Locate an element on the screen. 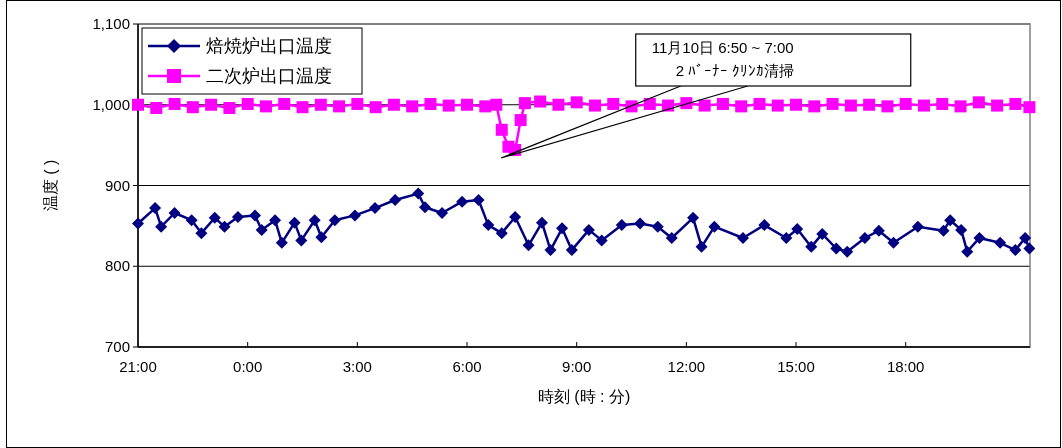  legend-label: 焙焼炉出口温度 is located at coordinates (269, 46).